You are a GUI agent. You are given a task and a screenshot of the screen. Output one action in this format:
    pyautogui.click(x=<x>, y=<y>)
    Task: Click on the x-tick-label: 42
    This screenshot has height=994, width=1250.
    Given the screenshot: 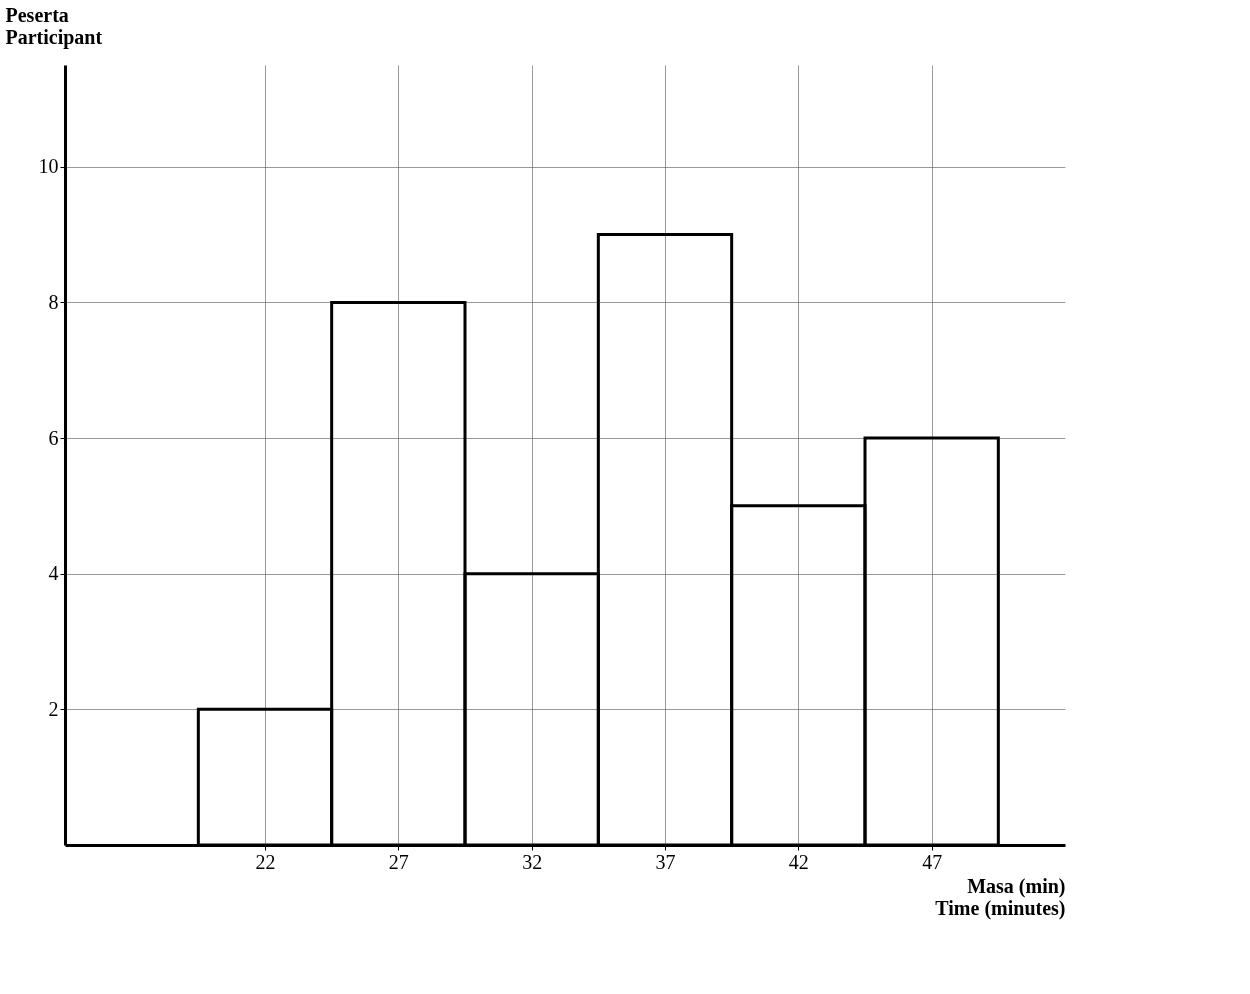 What is the action you would take?
    pyautogui.click(x=798, y=861)
    